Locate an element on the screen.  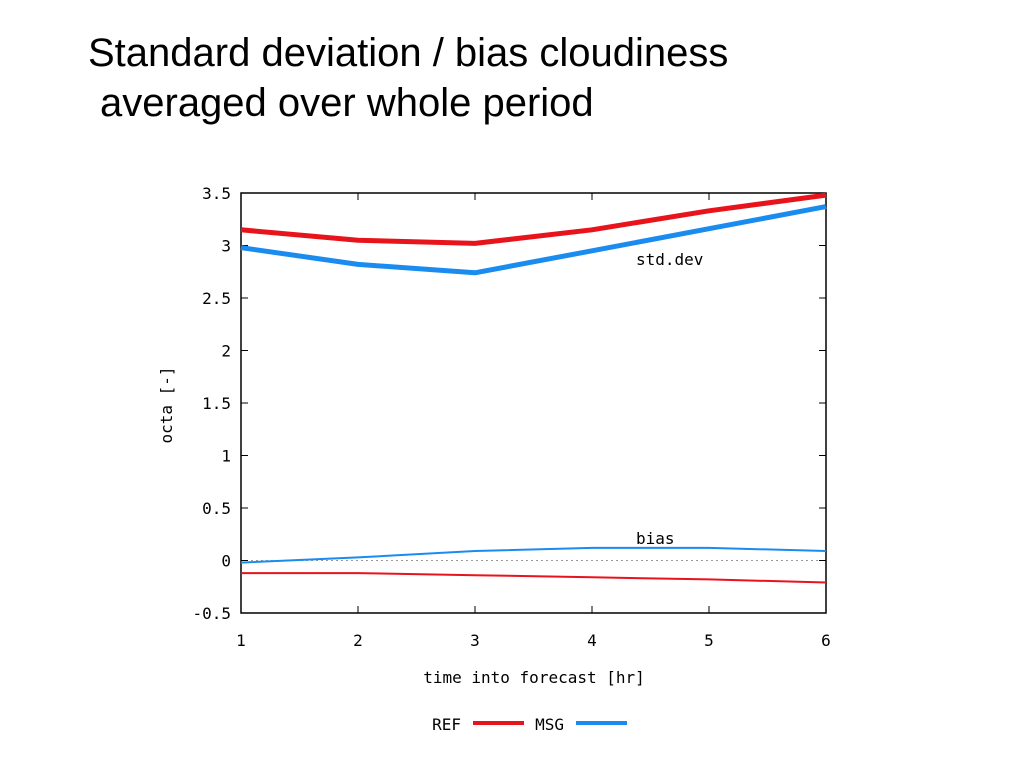
y-tick-label: 0 is located at coordinates (226, 561).